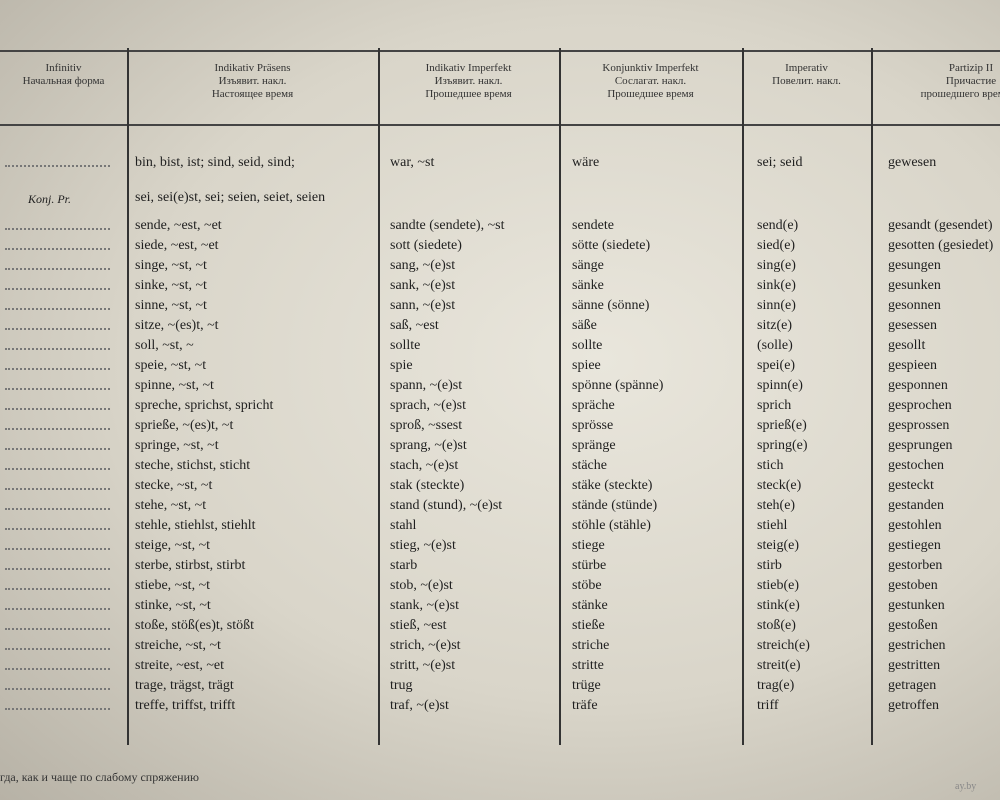 The image size is (1000, 800). I want to click on cell-konjunktiv: sänne (sönne), so click(611, 305).